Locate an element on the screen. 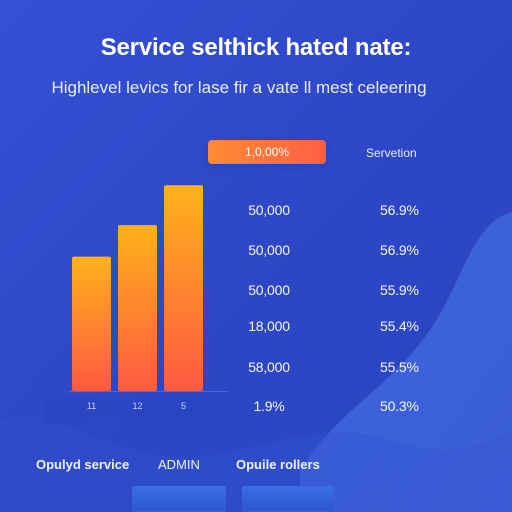 The width and height of the screenshot is (512, 512). table-cell-value-left: 58,000 is located at coordinates (269, 367).